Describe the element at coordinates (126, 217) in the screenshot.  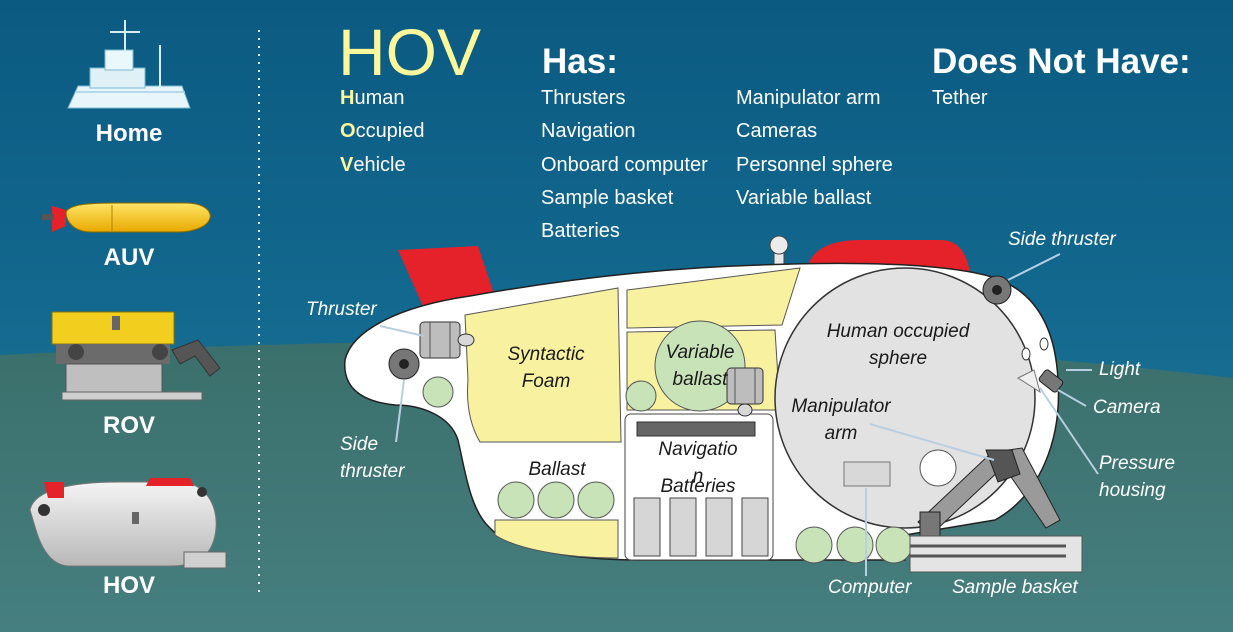
I see `auv-icon` at that location.